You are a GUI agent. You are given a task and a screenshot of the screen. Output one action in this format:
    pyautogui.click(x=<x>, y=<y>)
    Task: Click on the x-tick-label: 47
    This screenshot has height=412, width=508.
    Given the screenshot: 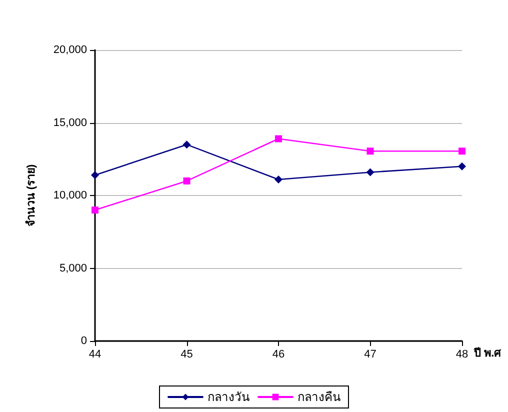 What is the action you would take?
    pyautogui.click(x=370, y=354)
    